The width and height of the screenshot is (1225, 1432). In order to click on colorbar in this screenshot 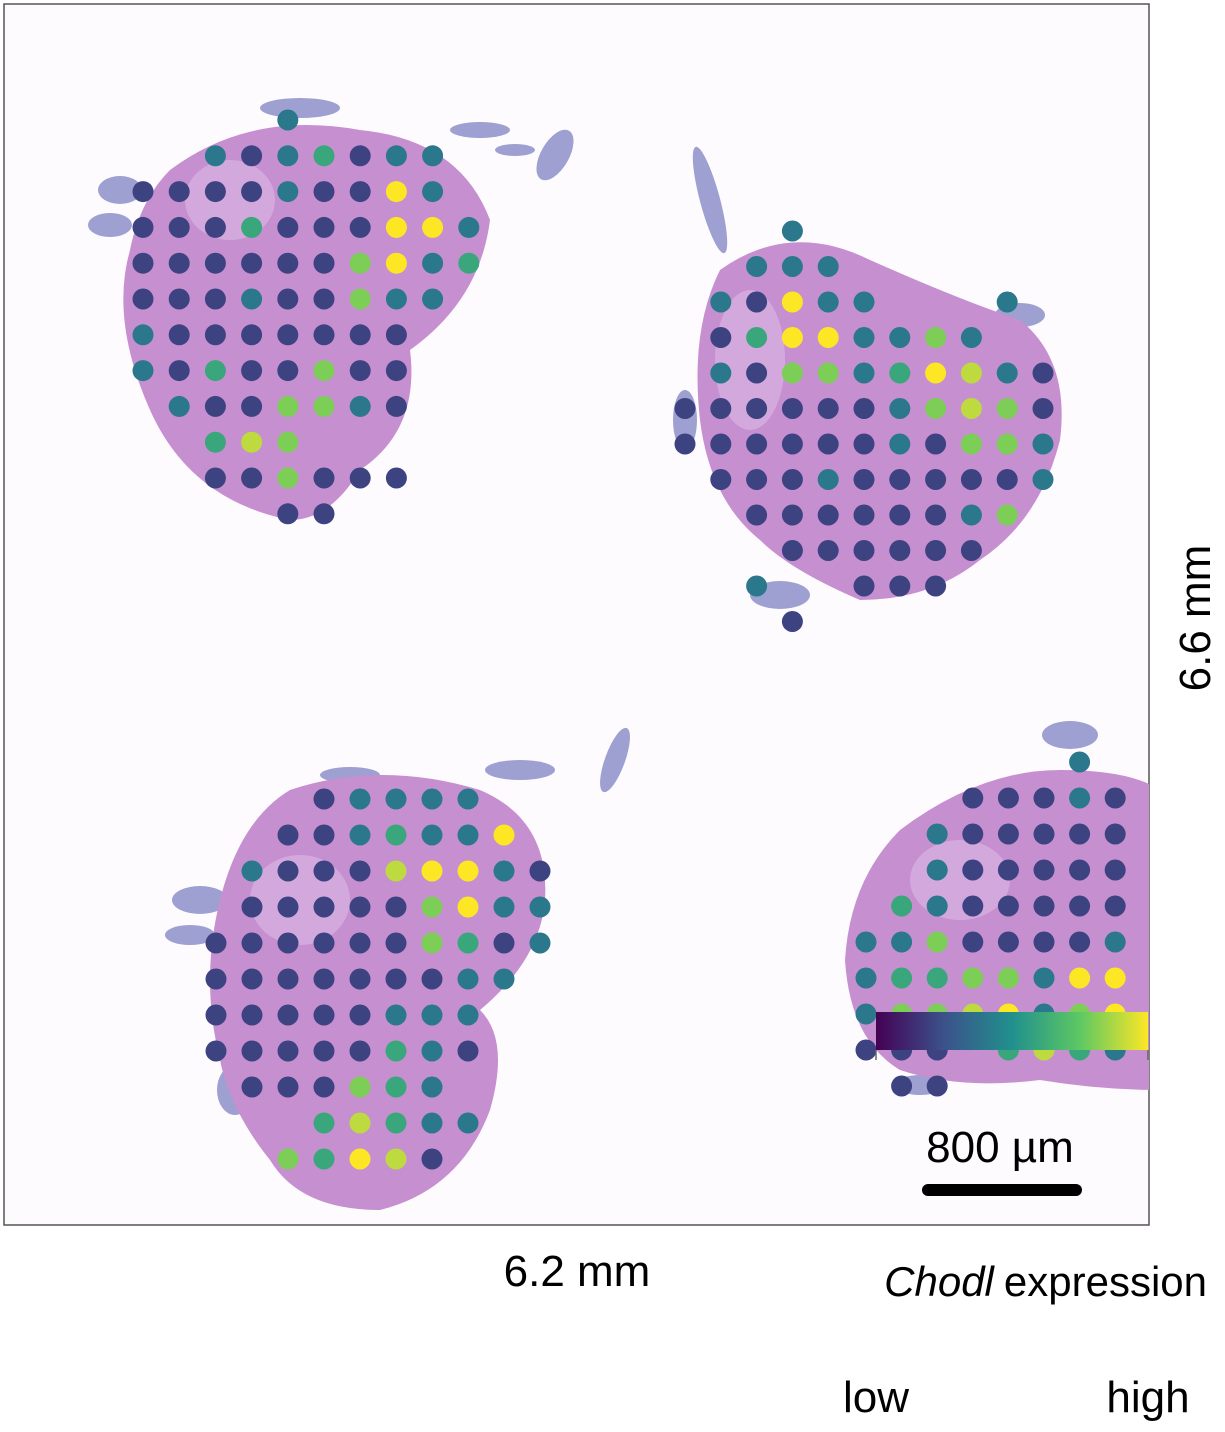, I will do `click(1012, 1031)`.